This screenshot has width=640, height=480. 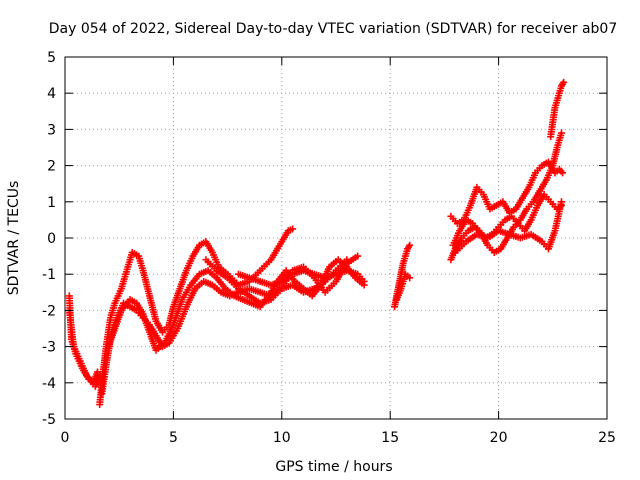 What do you see at coordinates (49, 348) in the screenshot?
I see `y-tick-label: -3` at bounding box center [49, 348].